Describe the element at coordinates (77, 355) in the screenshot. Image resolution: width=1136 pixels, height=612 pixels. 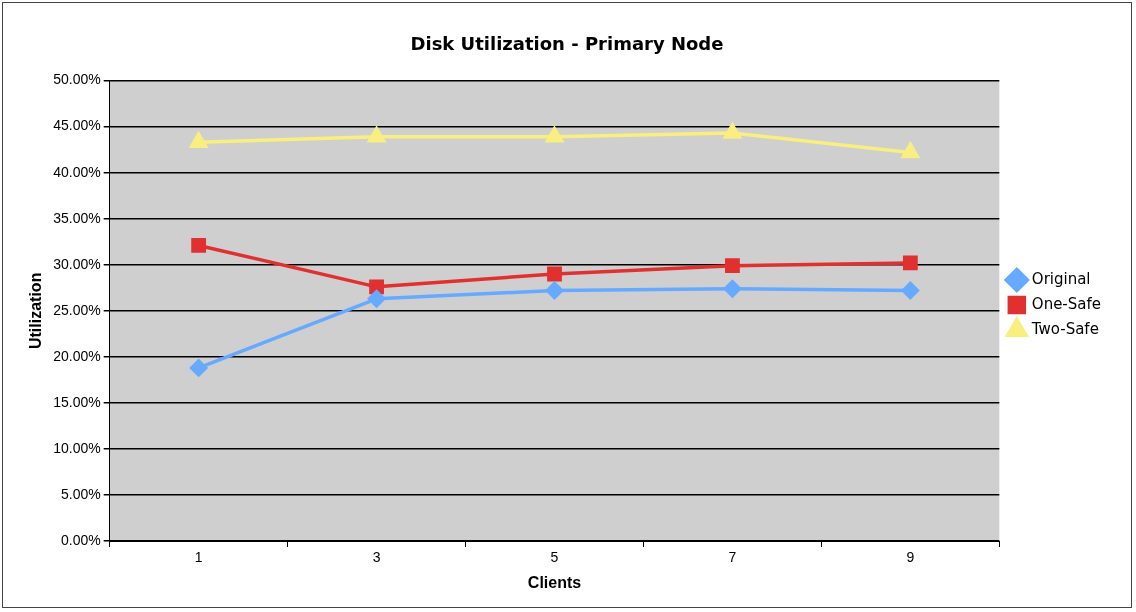
I see `y-tick-label: 20.00%` at that location.